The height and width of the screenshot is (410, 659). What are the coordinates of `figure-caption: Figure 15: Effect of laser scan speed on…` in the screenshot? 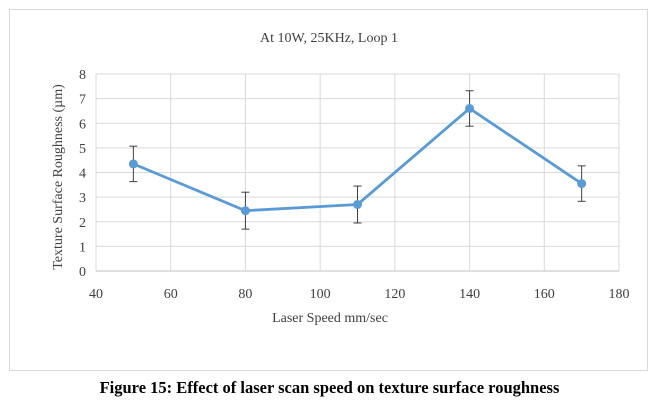 It's located at (329, 387).